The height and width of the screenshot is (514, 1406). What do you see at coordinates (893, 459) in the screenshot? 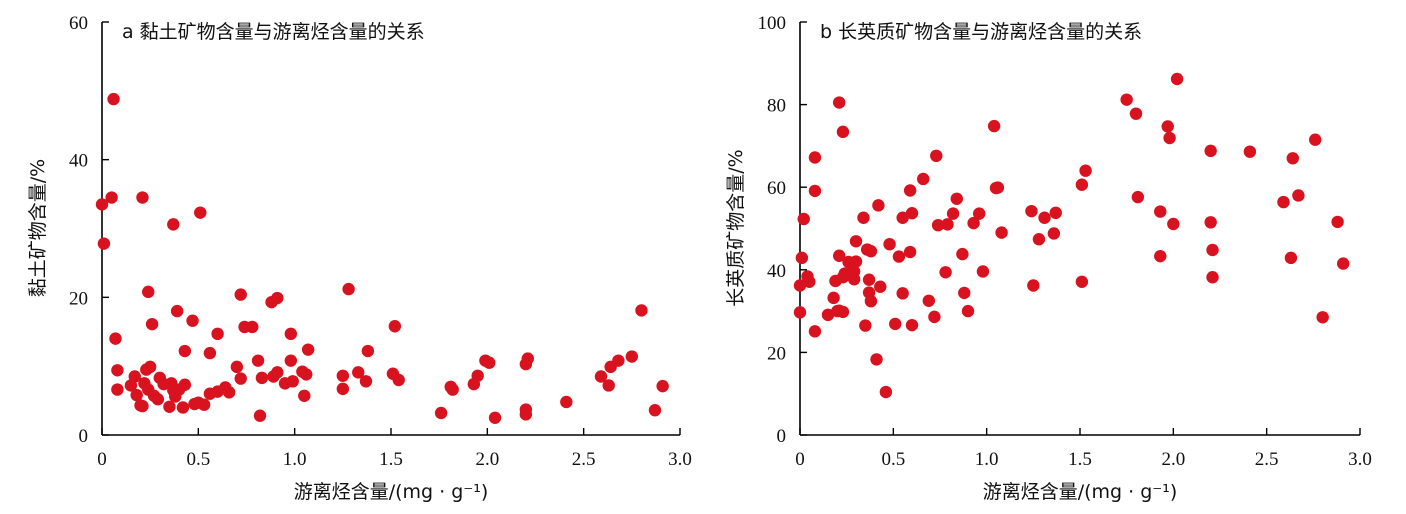
I see `x-tick-label: 0.5` at bounding box center [893, 459].